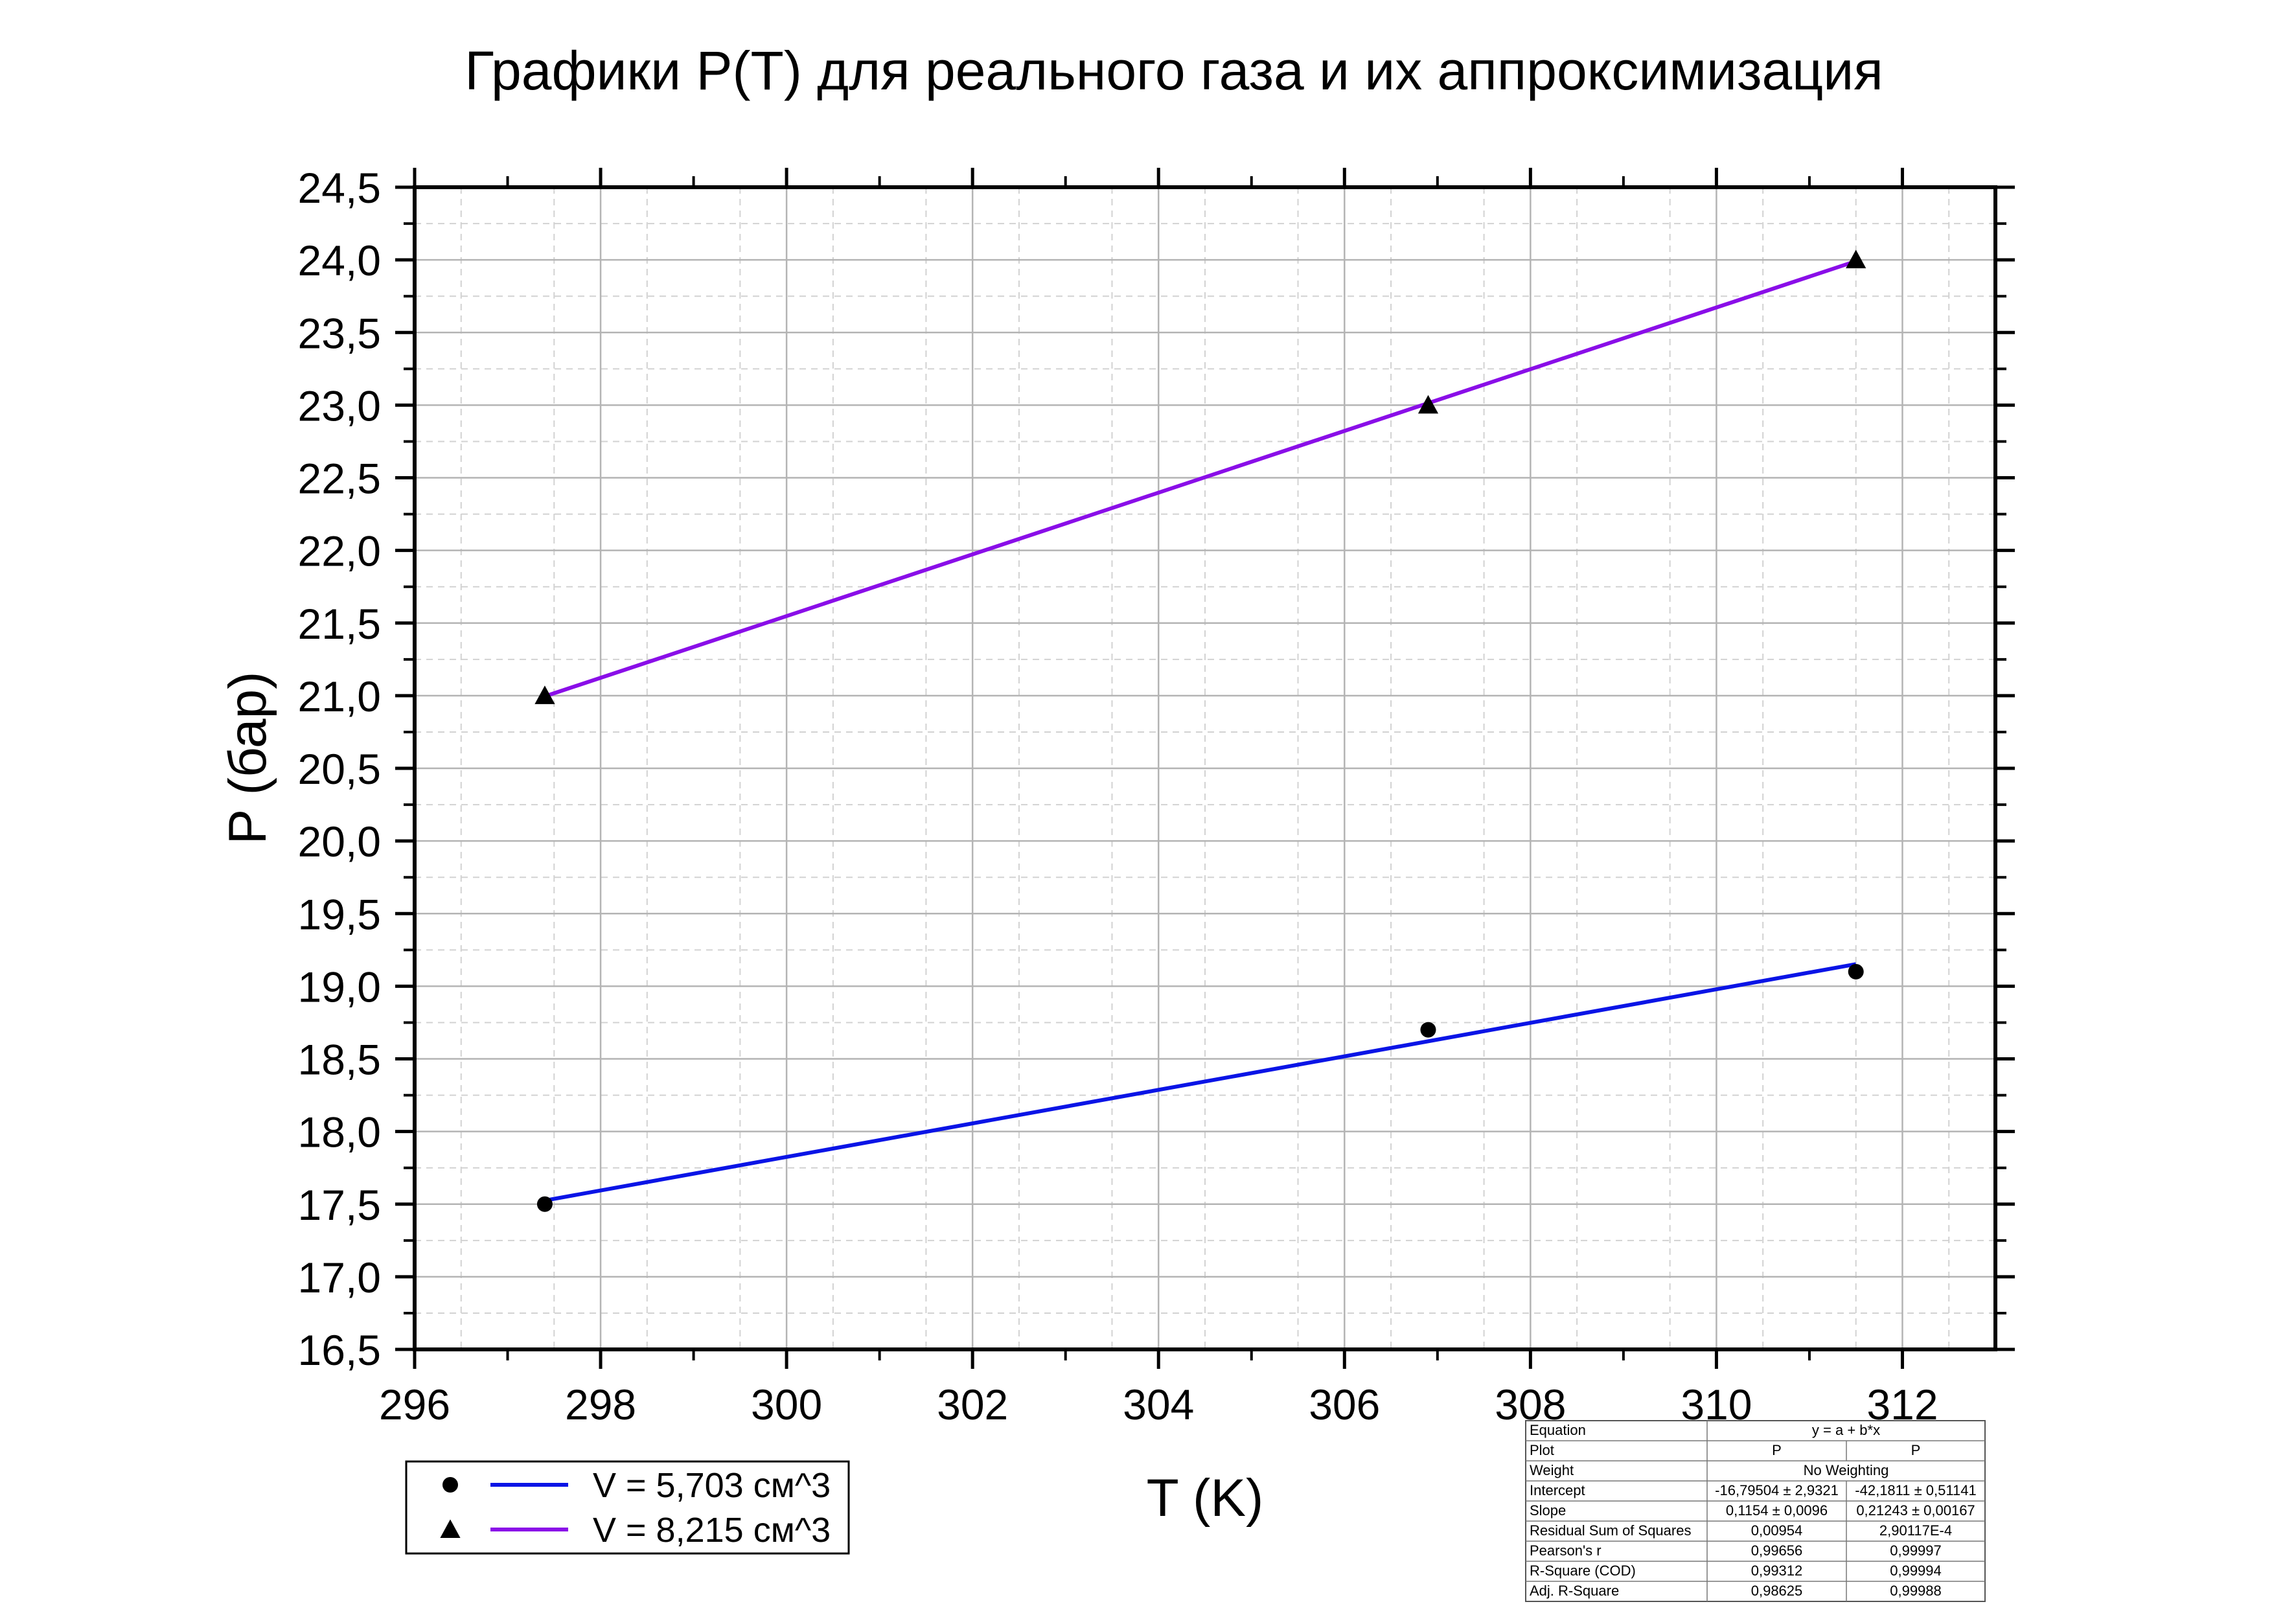 This screenshot has height=1604, width=2296. Describe the element at coordinates (1552, 1470) in the screenshot. I see `stats-row-label: Weight` at that location.